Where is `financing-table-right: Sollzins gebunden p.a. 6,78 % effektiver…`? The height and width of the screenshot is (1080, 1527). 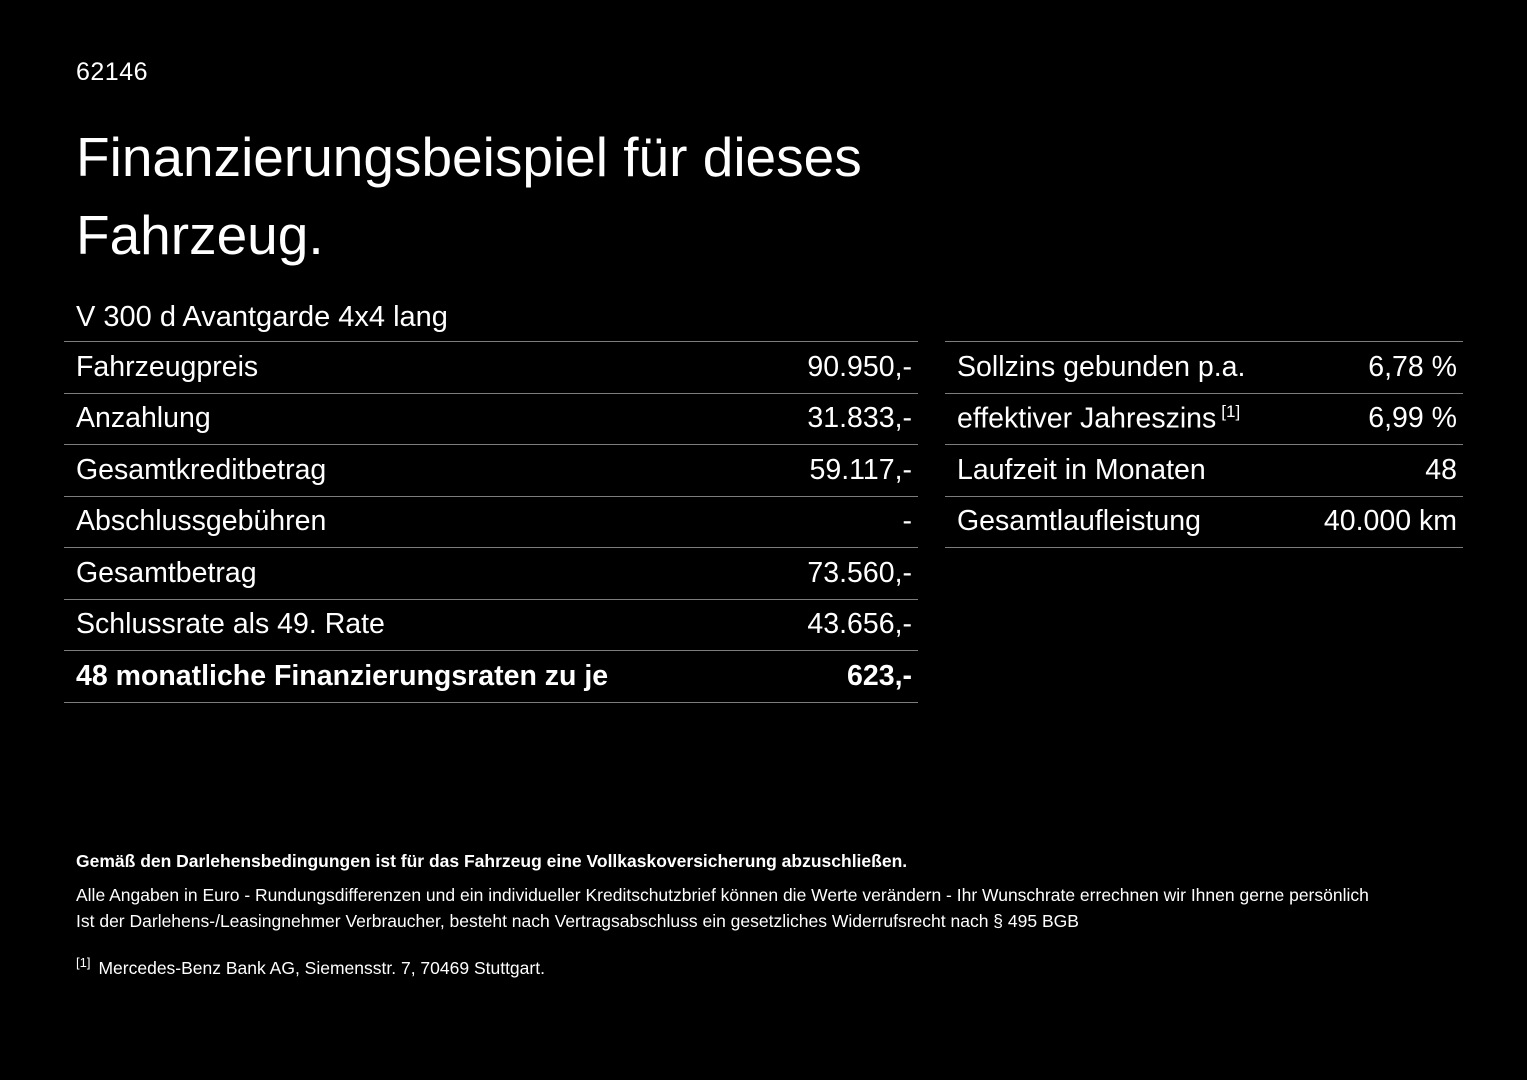
financing-table-right: Sollzins gebunden p.a. 6,78 % effektiver… is located at coordinates (1204, 444).